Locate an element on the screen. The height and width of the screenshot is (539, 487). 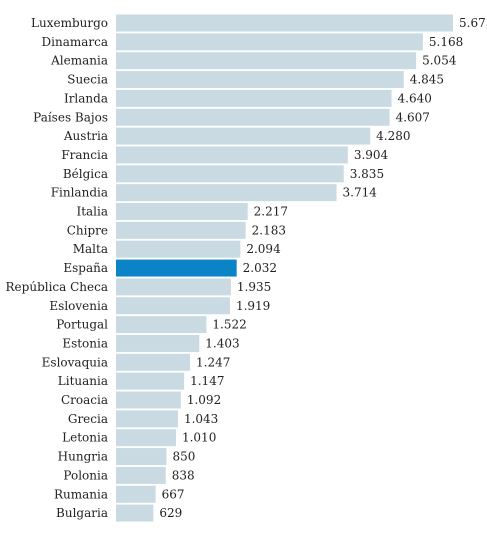
category-label: Italia is located at coordinates (92, 212).